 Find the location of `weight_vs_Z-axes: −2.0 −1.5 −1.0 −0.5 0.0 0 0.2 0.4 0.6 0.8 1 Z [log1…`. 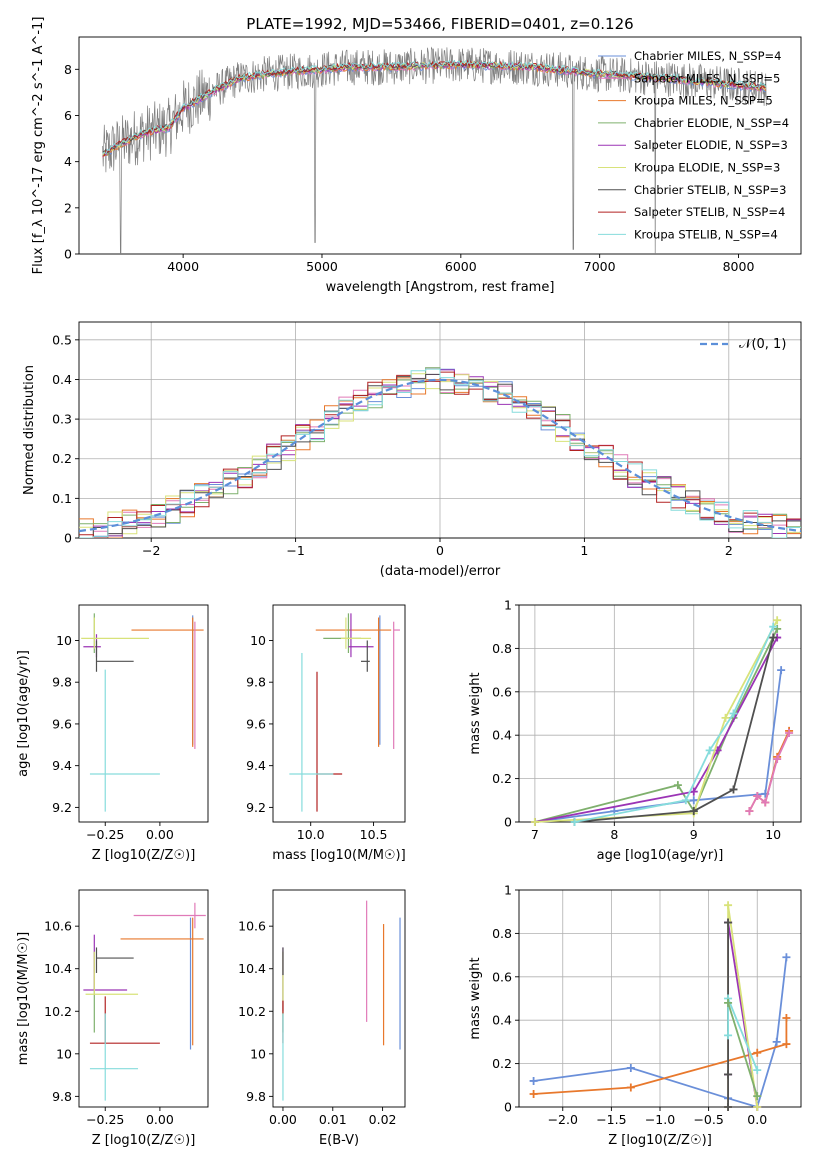

weight_vs_Z-axes: −2.0 −1.5 −1.0 −0.5 0.0 0 0.2 0.4 0.6 0.8 1 Z [log1… is located at coordinates (635, 1015).